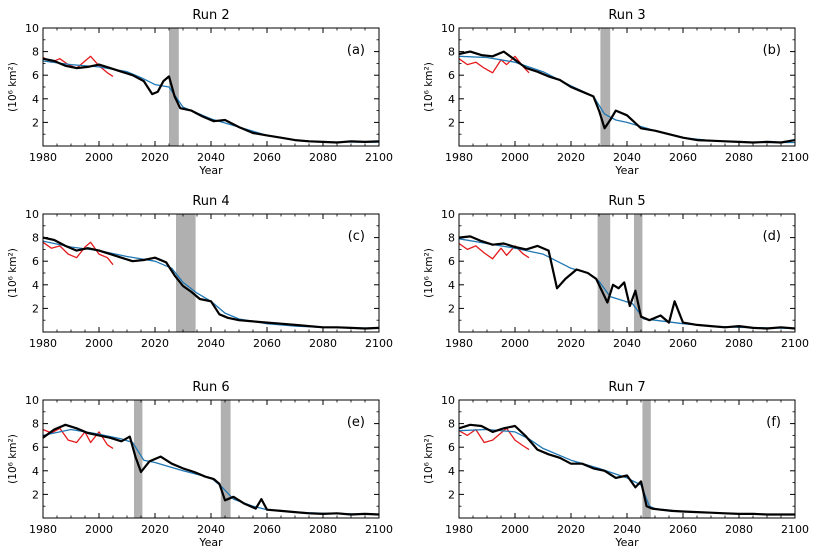  What do you see at coordinates (210, 201) in the screenshot?
I see `panel-title: Run 4` at bounding box center [210, 201].